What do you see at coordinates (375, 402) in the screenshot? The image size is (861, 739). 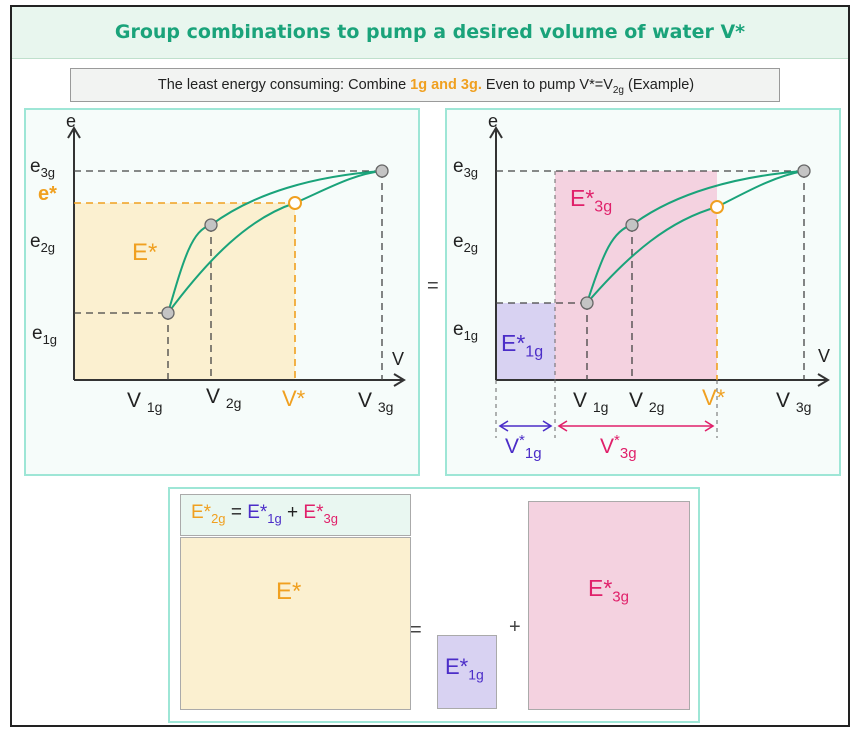 I see `left-xtick-v3g: V 3g` at bounding box center [375, 402].